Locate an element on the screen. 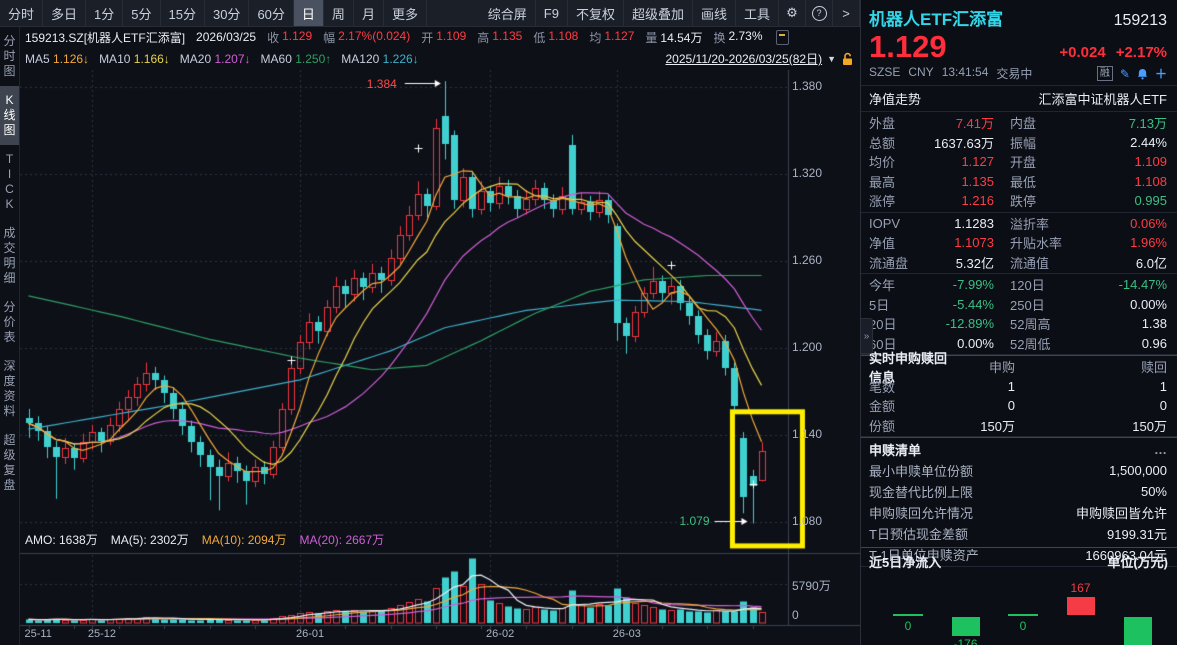 The width and height of the screenshot is (1177, 645). realtime-header: 实时申购赎回信息 申购 赎回 is located at coordinates (1018, 367).